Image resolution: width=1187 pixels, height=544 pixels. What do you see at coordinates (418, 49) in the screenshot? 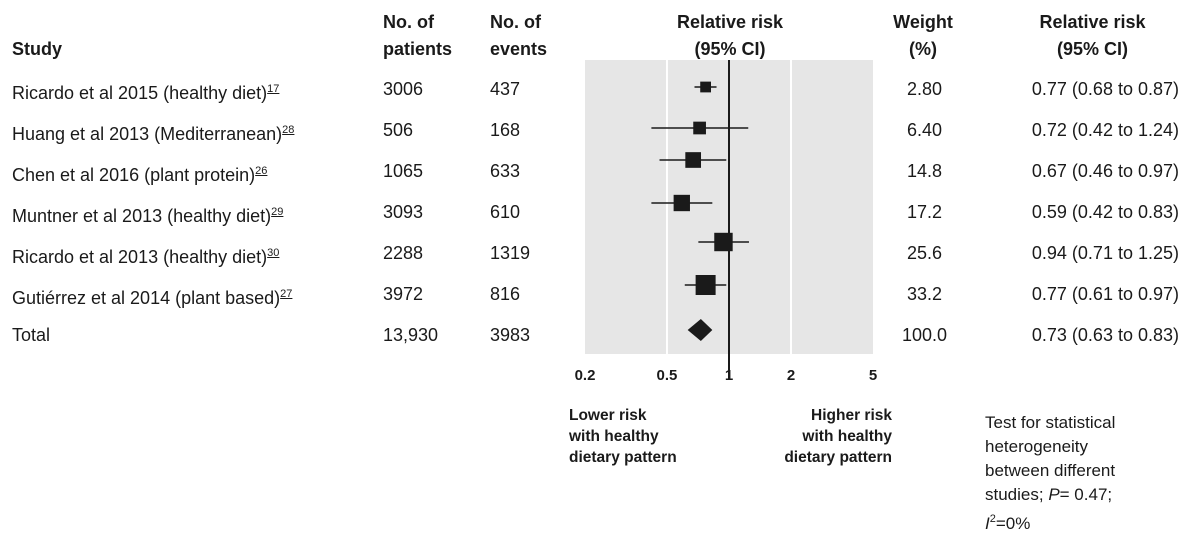
I see `header-patients-line2: patients` at bounding box center [418, 49].